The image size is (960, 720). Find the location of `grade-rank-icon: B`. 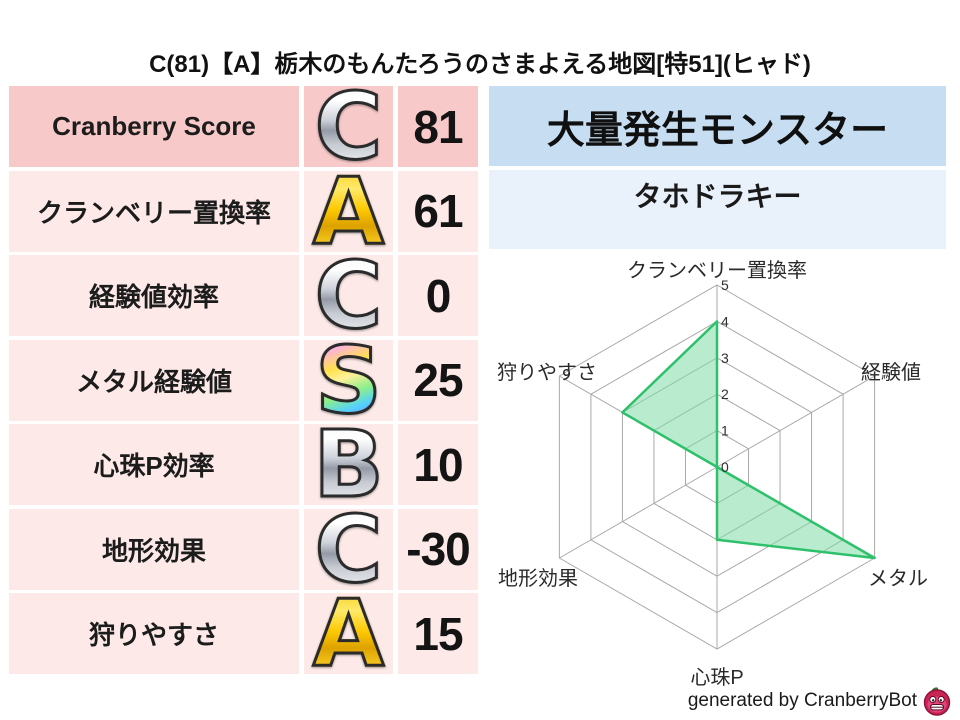

grade-rank-icon: B is located at coordinates (348, 464).